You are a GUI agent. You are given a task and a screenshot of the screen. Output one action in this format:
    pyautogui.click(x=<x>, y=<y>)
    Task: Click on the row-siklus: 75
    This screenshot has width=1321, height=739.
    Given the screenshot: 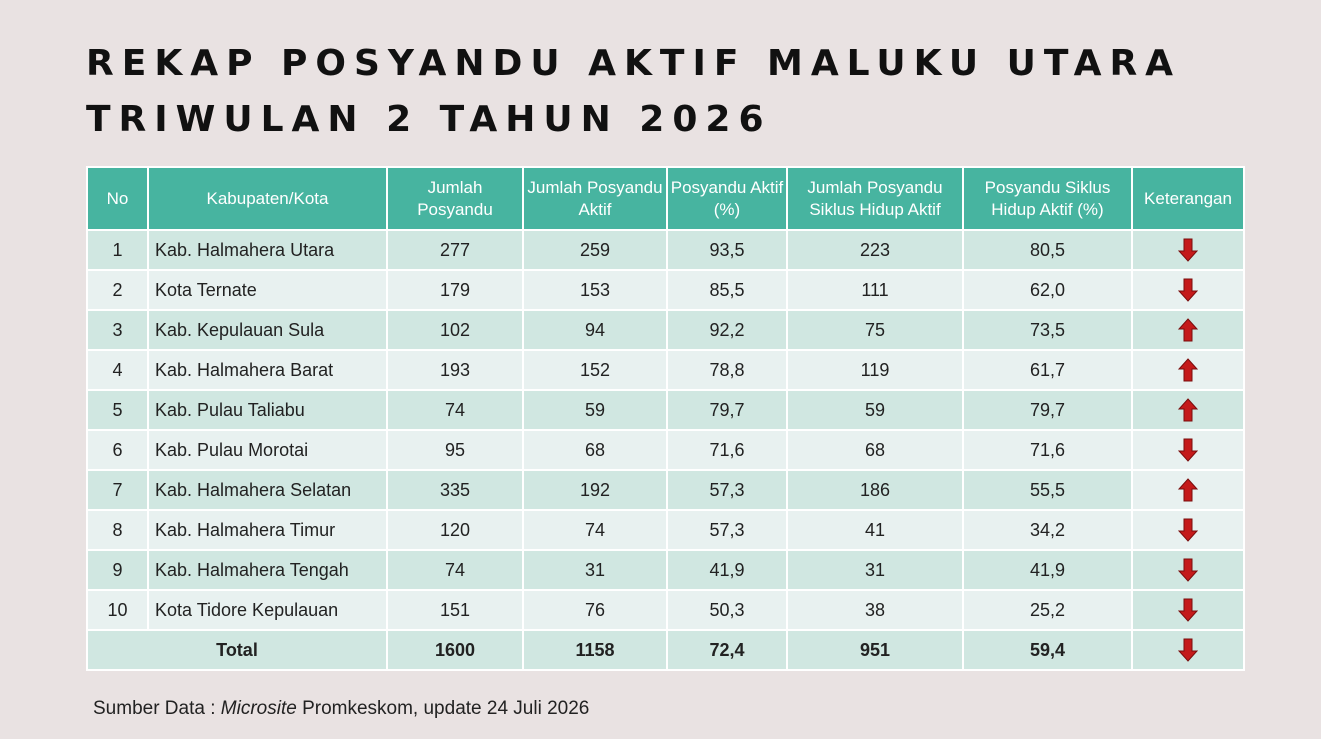 What is the action you would take?
    pyautogui.click(x=875, y=330)
    